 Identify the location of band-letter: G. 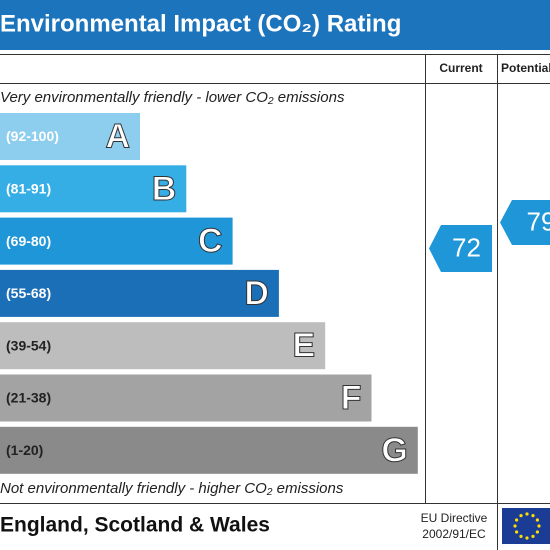
(394, 450).